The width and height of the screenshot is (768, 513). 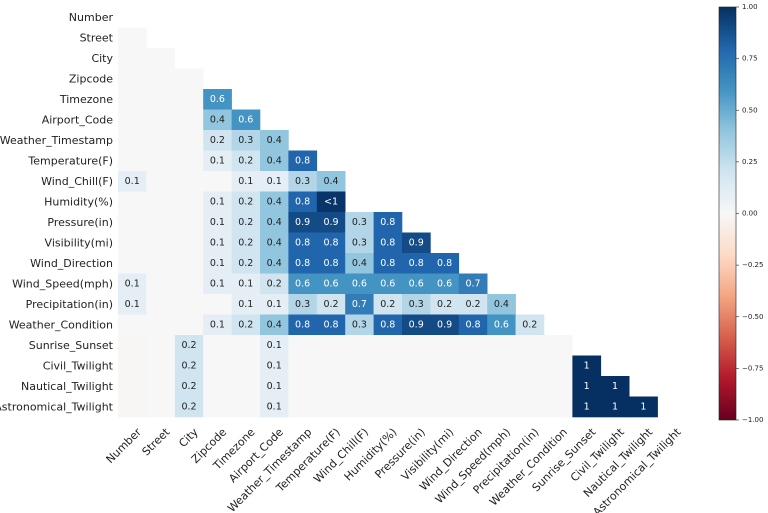 I want to click on cell-label: 0.9, so click(x=302, y=222).